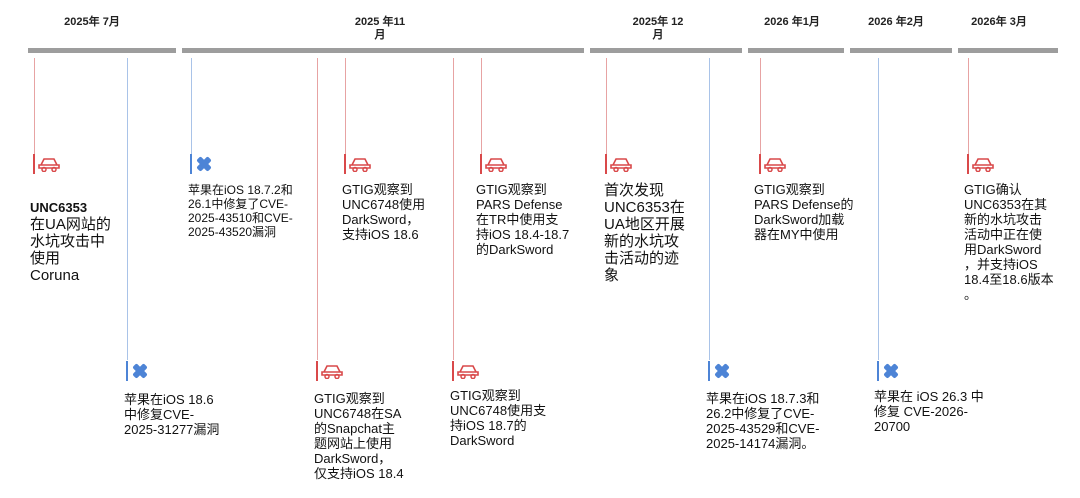 The height and width of the screenshot is (498, 1080). What do you see at coordinates (896, 22) in the screenshot?
I see `period-label-2026-02: 2026 年2月` at bounding box center [896, 22].